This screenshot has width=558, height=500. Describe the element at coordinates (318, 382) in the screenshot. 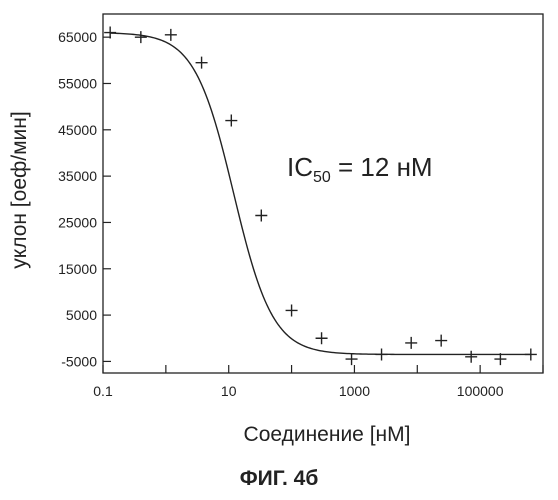

I see `x-axis-ticks: 0.1 10 1000 100000` at that location.